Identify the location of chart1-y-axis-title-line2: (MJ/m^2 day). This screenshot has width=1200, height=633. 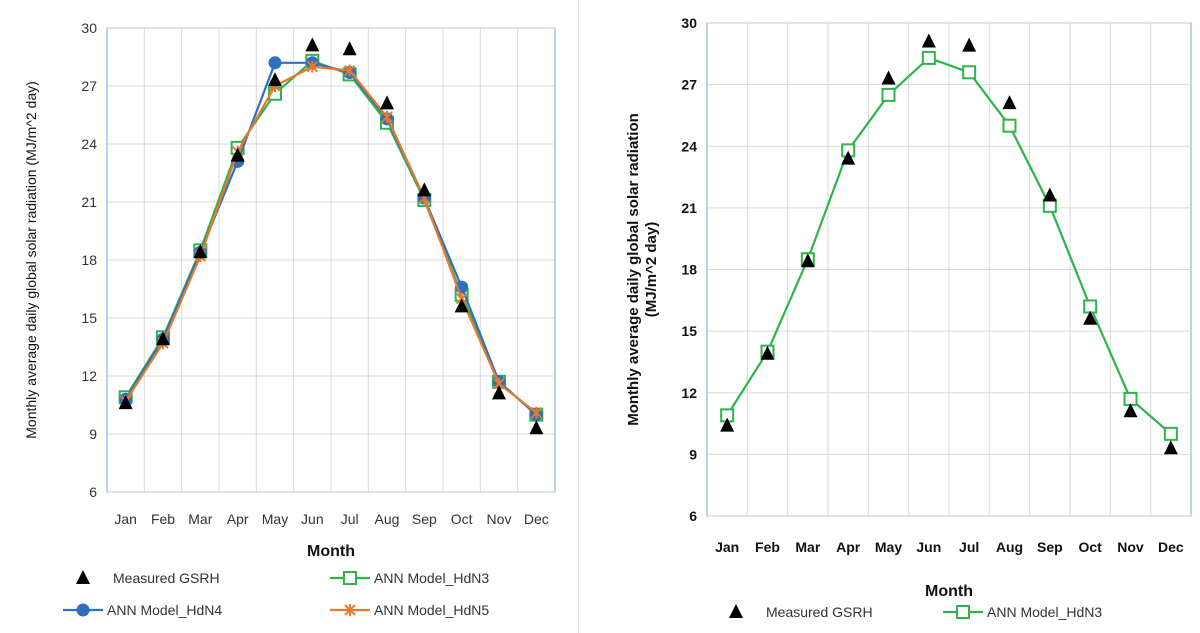
(651, 269).